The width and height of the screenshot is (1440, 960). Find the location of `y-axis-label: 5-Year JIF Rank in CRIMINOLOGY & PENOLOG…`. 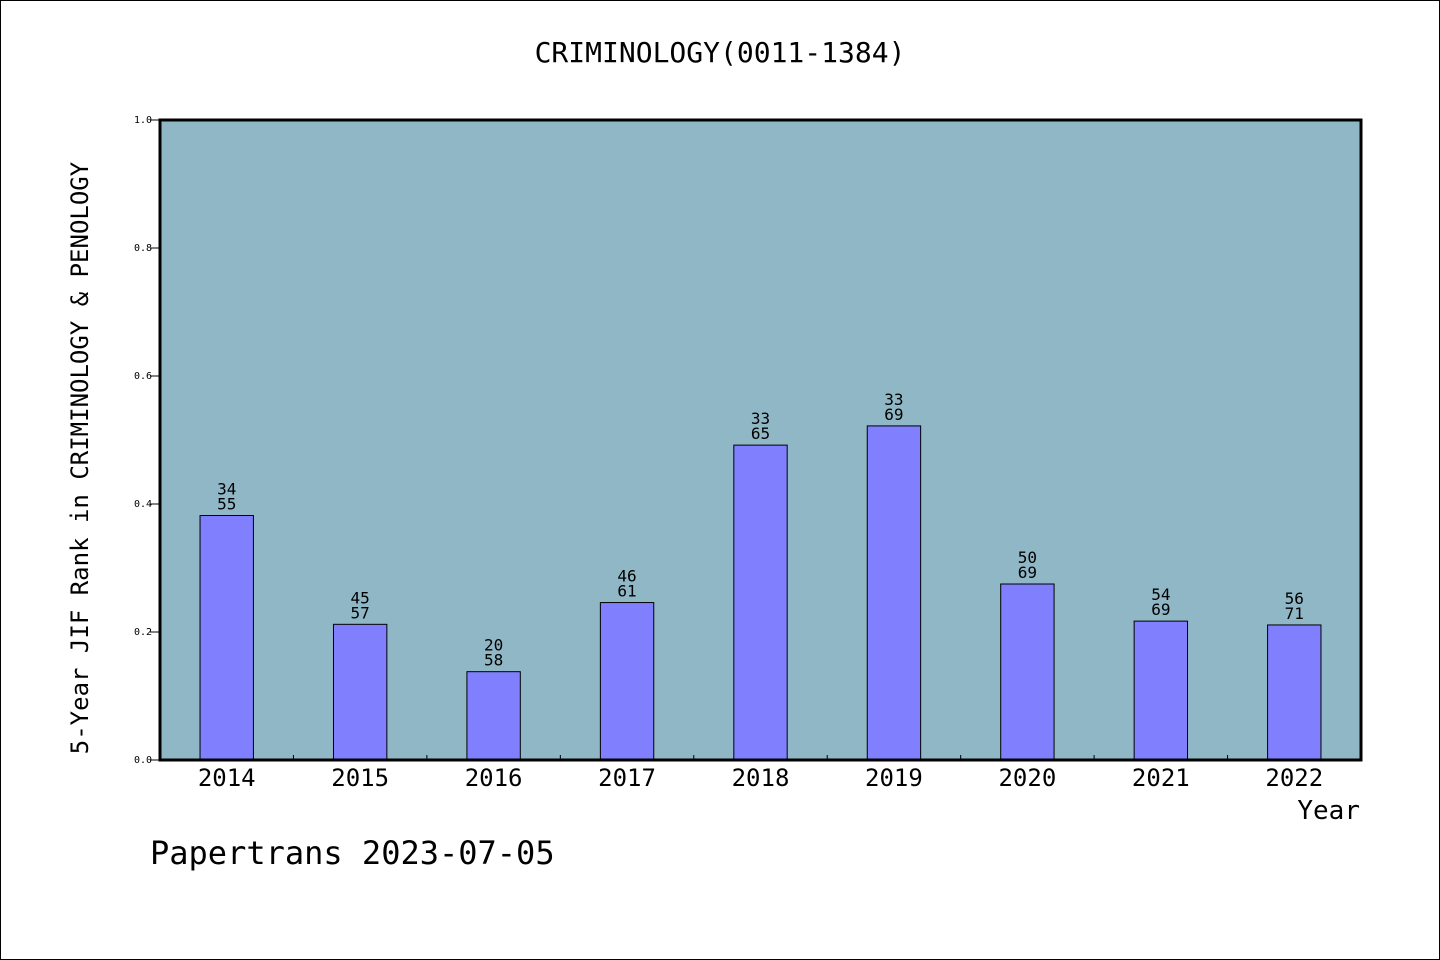

y-axis-label: 5-Year JIF Rank in CRIMINOLOGY & PENOLOG… is located at coordinates (80, 458).